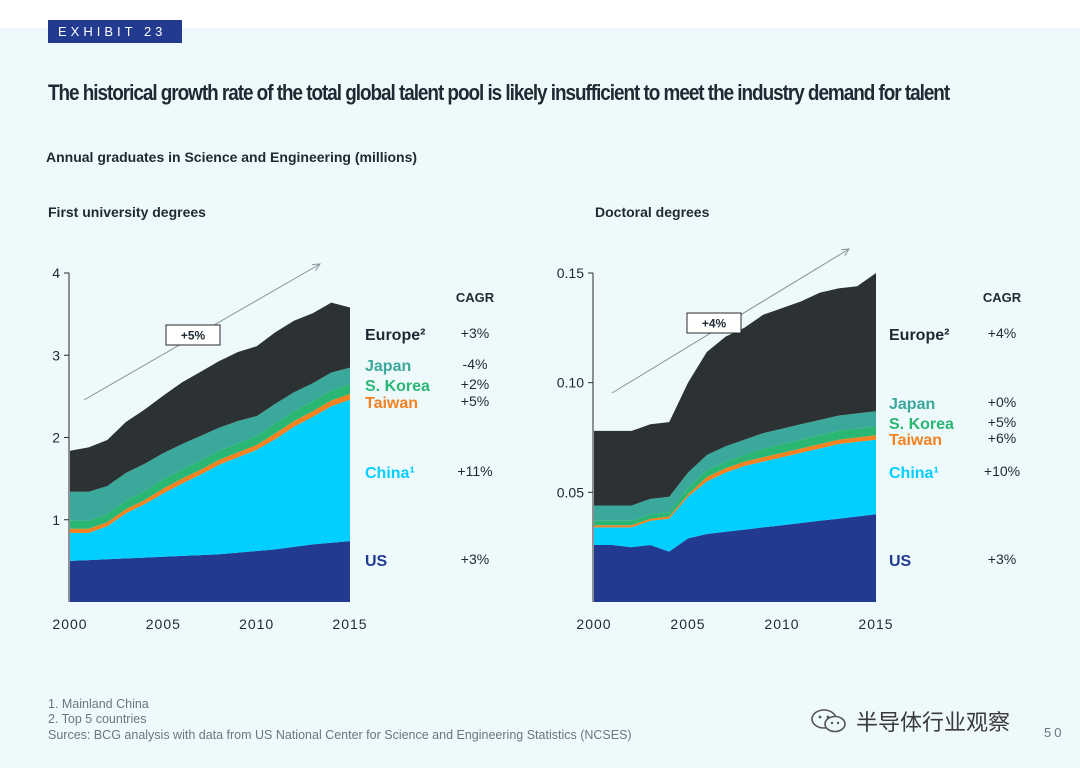 This screenshot has height=768, width=1080. What do you see at coordinates (115, 31) in the screenshot?
I see `exhibit-label: EXHIBIT 23` at bounding box center [115, 31].